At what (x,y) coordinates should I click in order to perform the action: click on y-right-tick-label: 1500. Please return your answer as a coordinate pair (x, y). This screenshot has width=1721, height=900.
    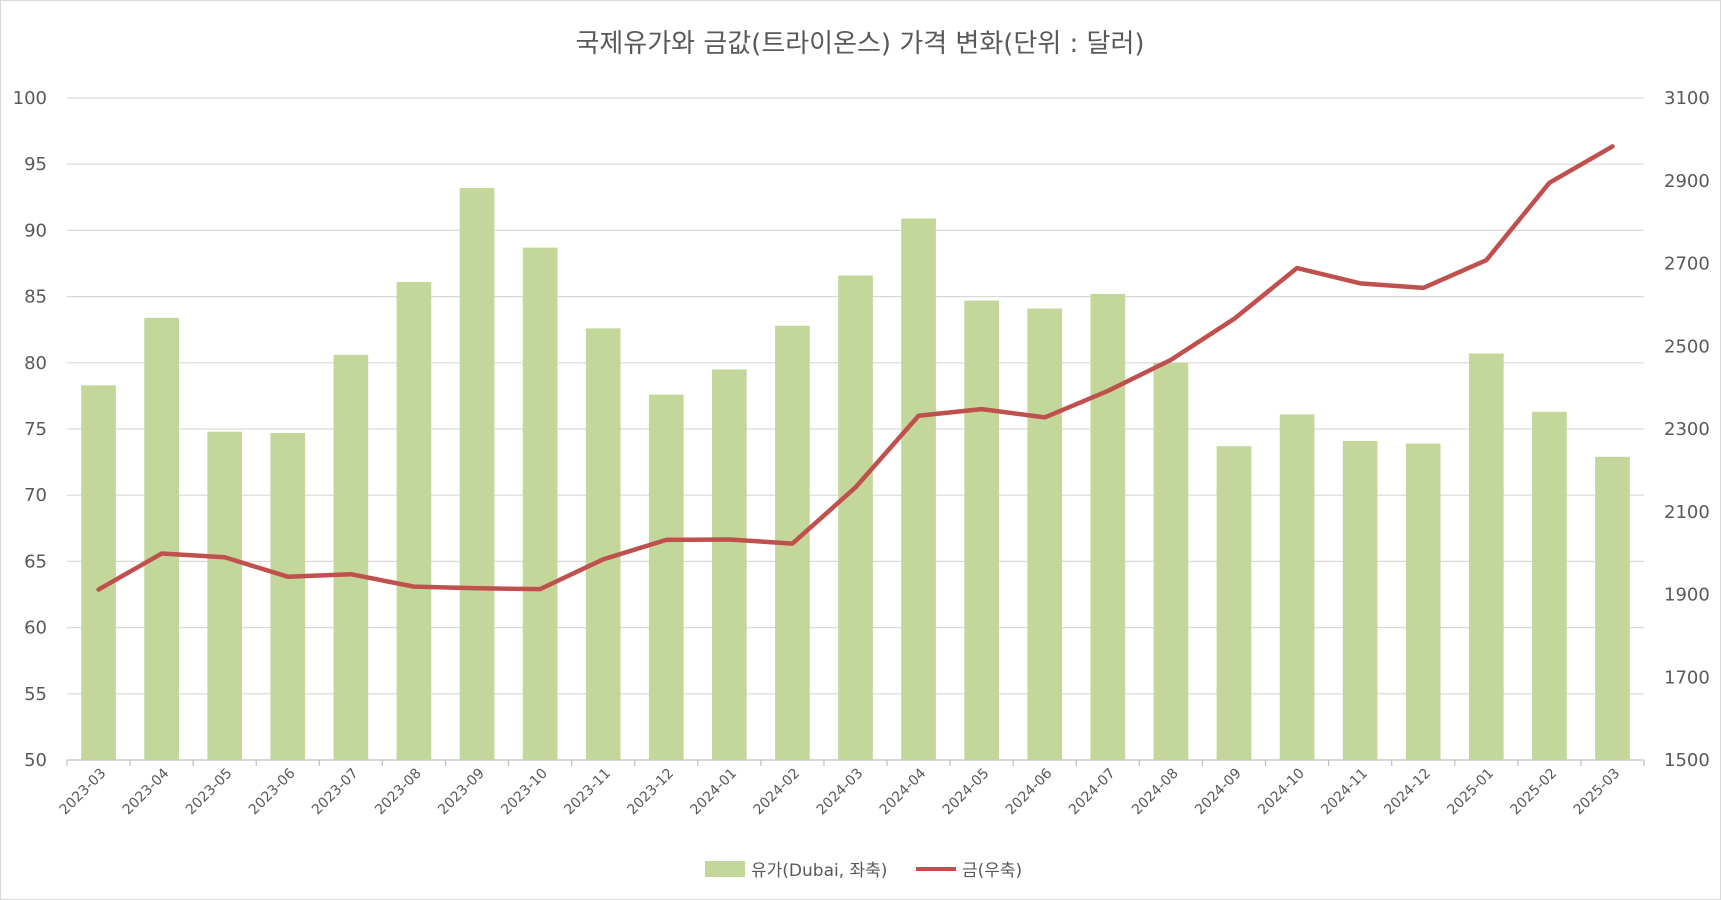
    Looking at the image, I should click on (1687, 760).